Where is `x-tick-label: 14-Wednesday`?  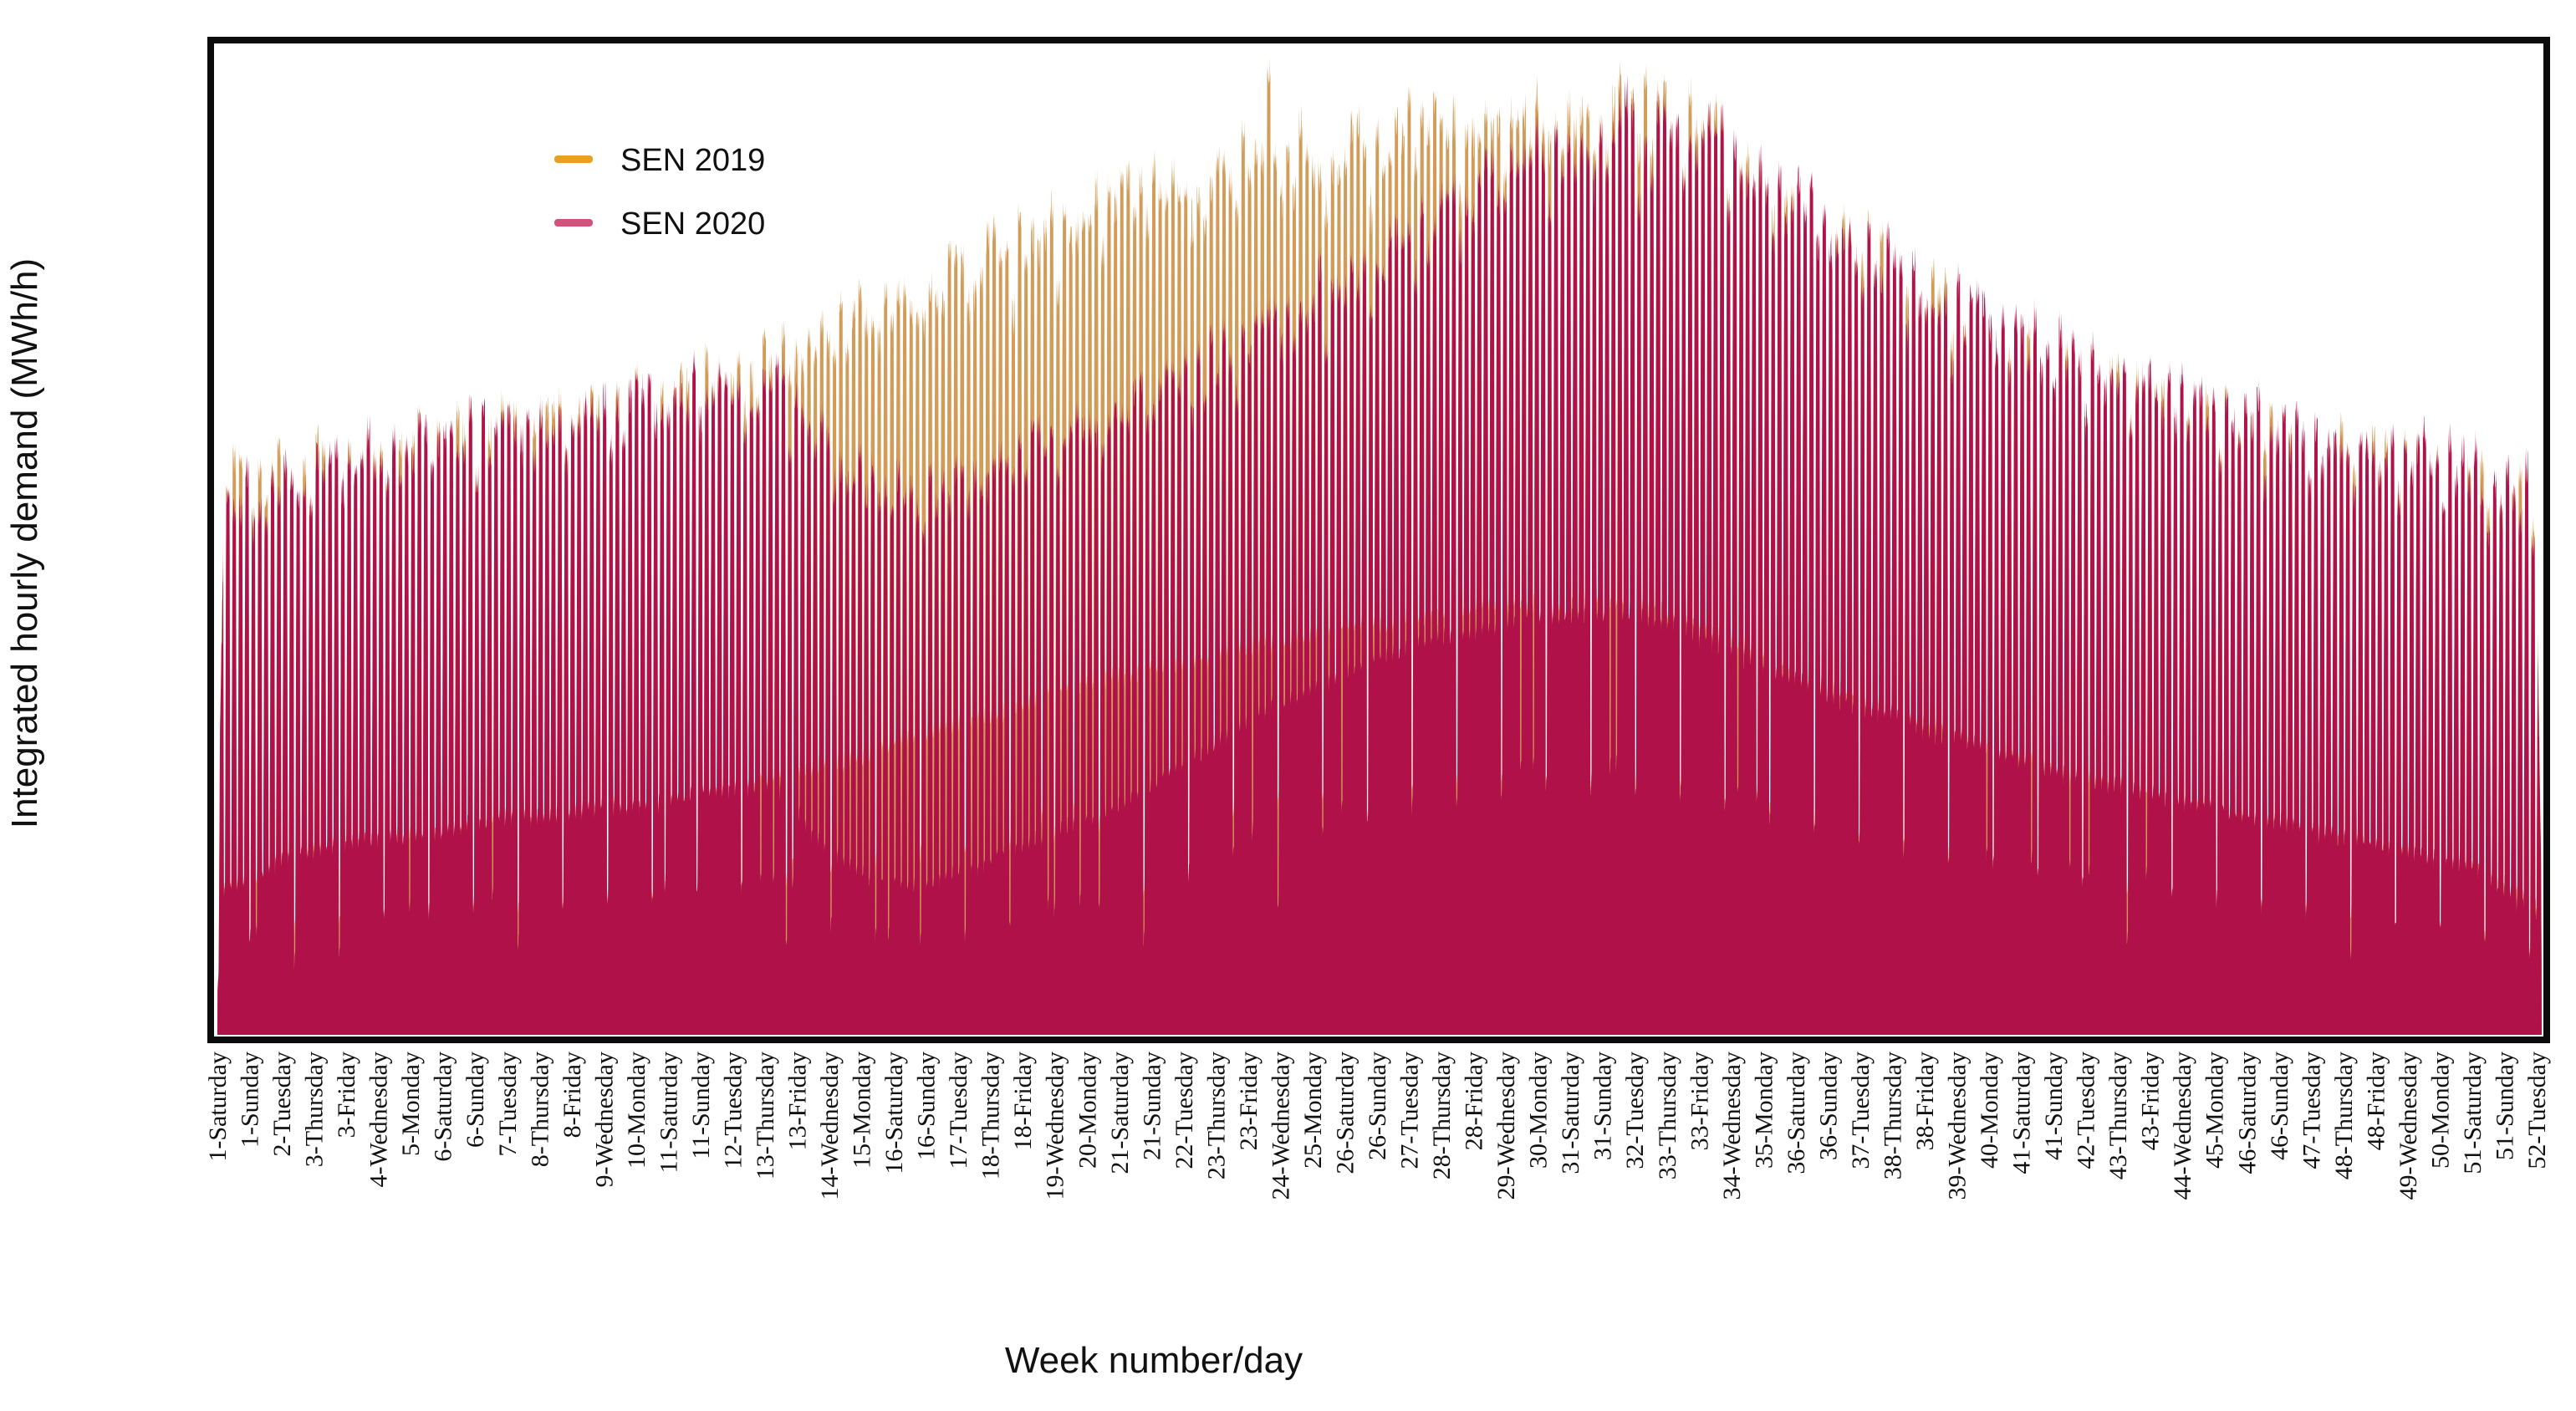
x-tick-label: 14-Wednesday is located at coordinates (830, 1126).